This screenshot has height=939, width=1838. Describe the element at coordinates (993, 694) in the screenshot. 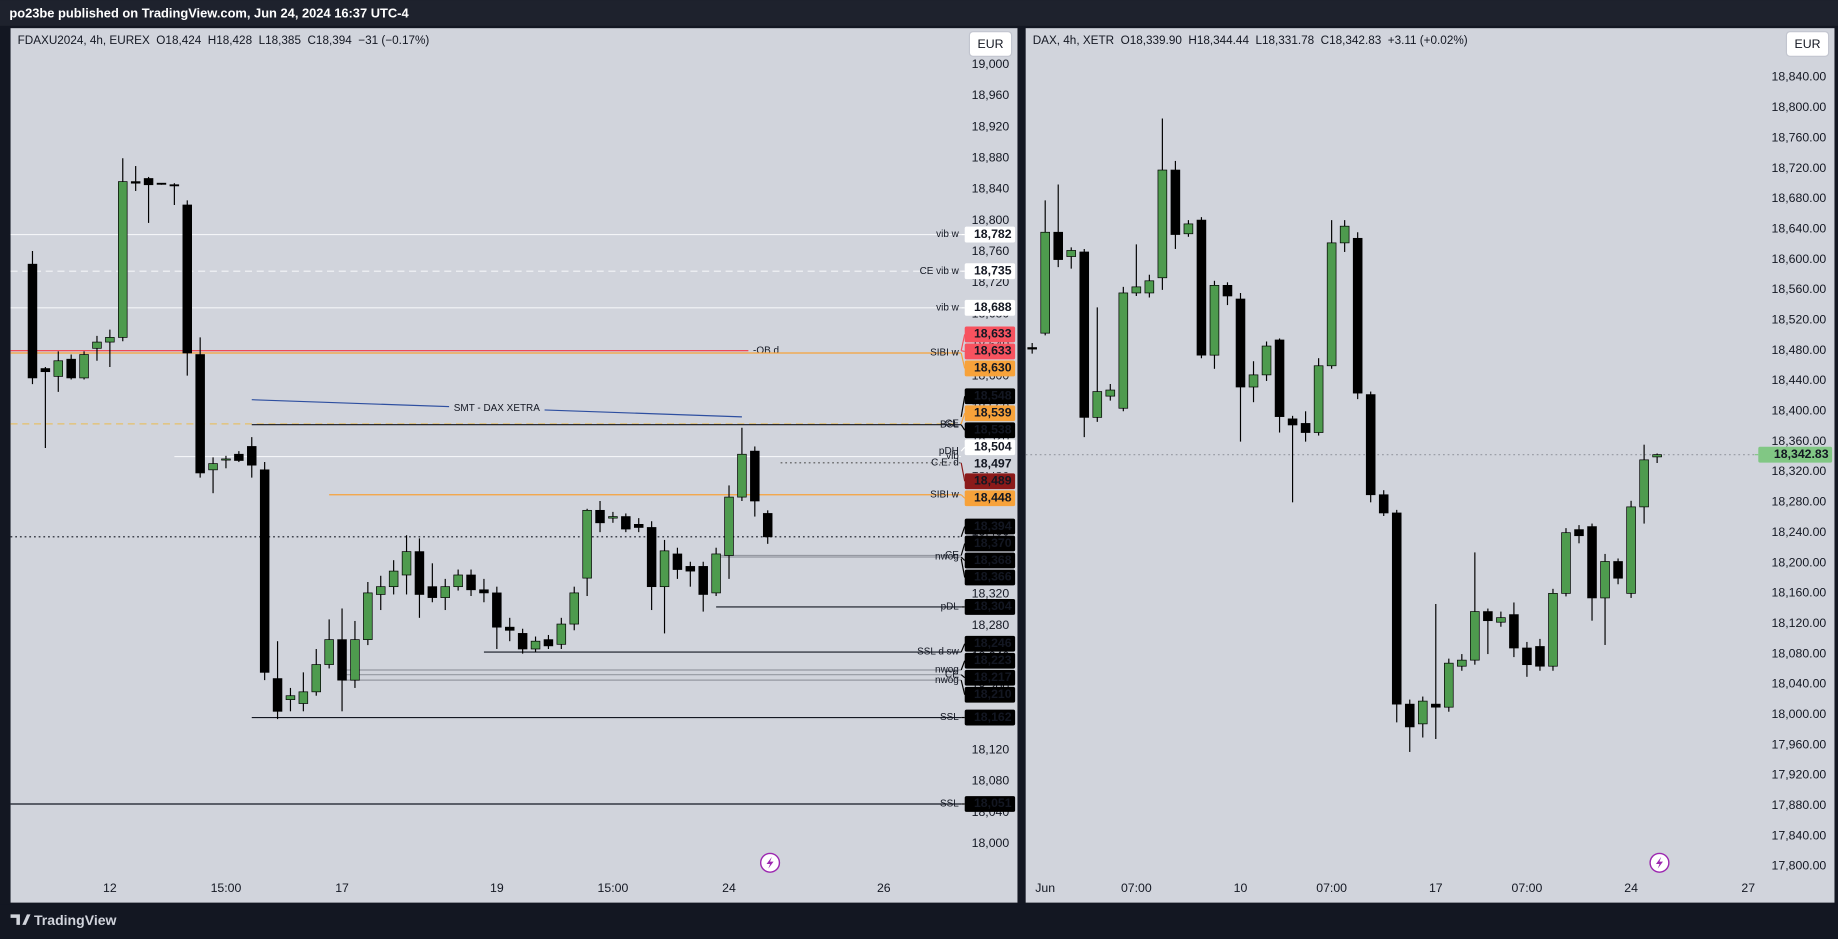

I see `price-tag-label: 18,210` at that location.